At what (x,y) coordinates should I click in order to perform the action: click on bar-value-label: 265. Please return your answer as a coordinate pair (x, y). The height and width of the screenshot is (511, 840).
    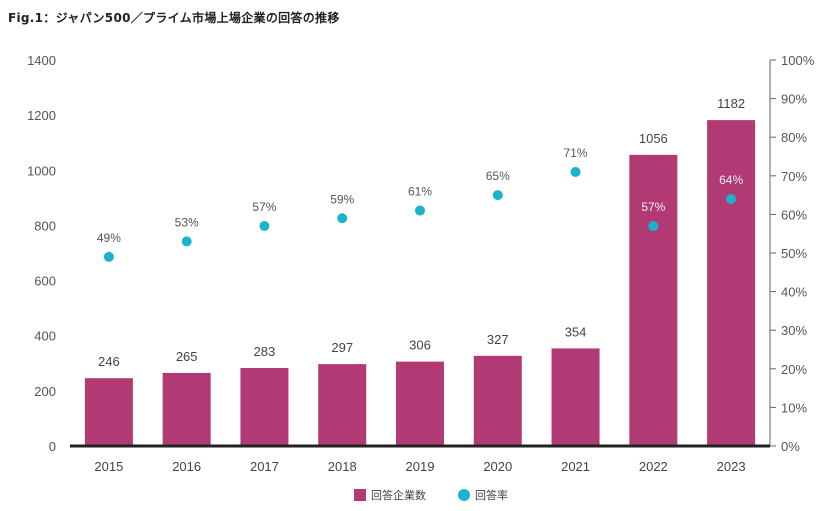
    Looking at the image, I should click on (187, 356).